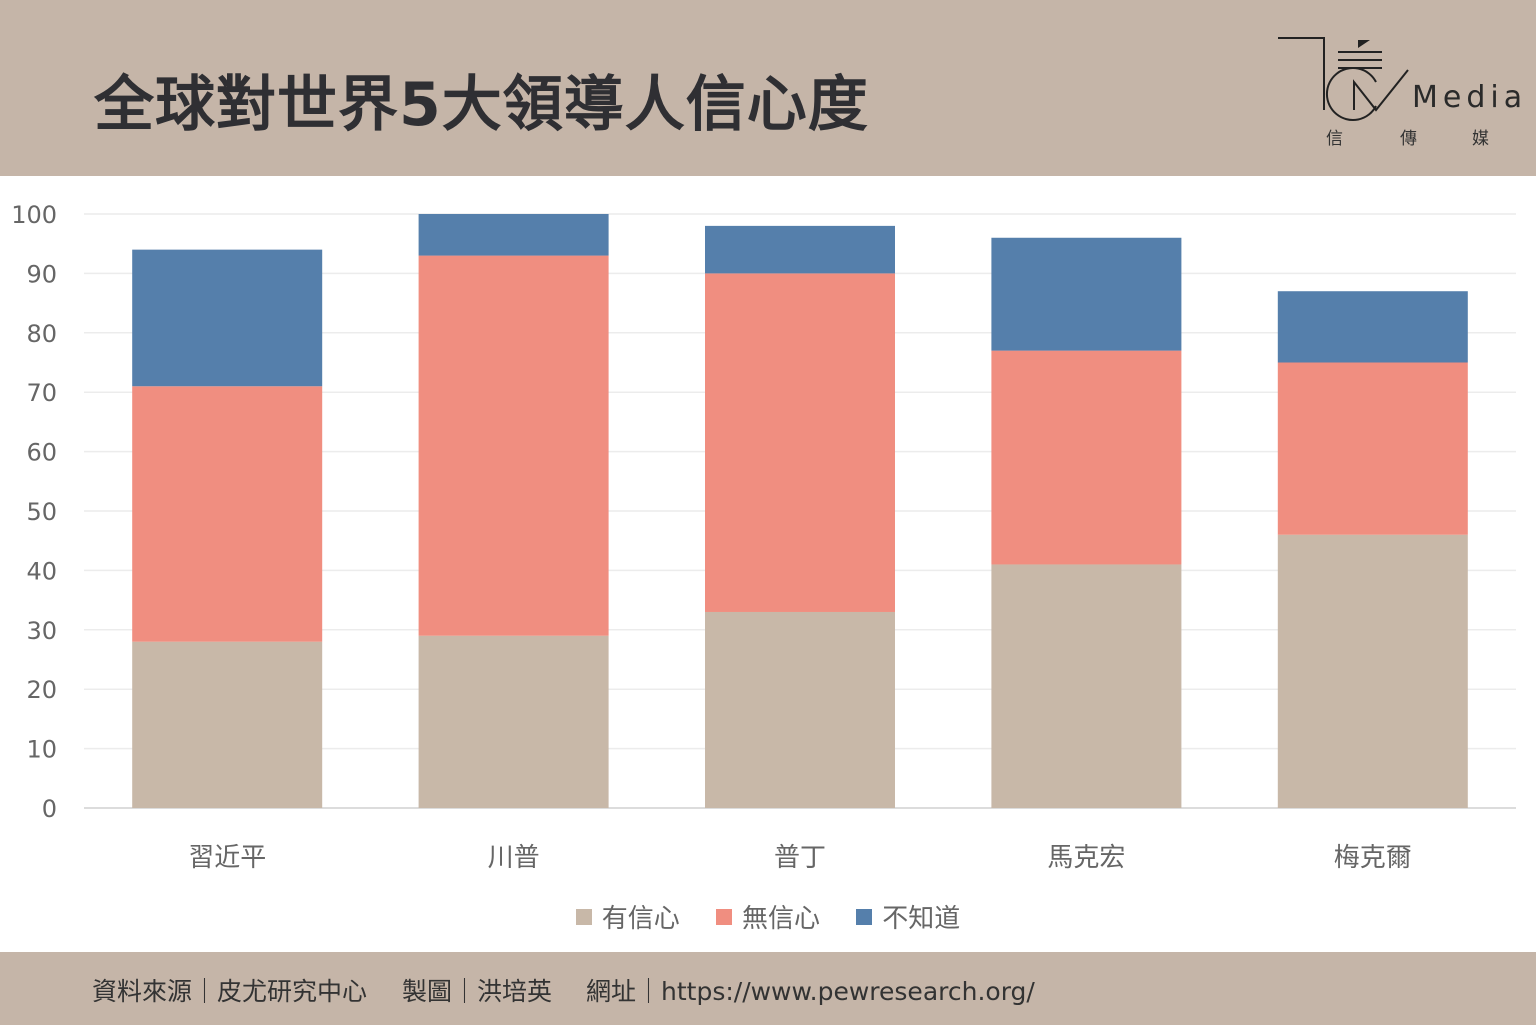  I want to click on y-tick-label: 90, so click(41, 274).